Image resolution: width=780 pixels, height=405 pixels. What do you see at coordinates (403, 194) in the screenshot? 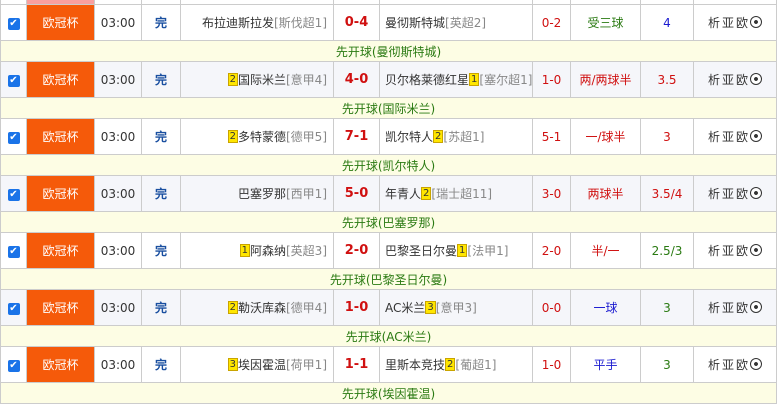
I see `away-team: 年青人` at bounding box center [403, 194].